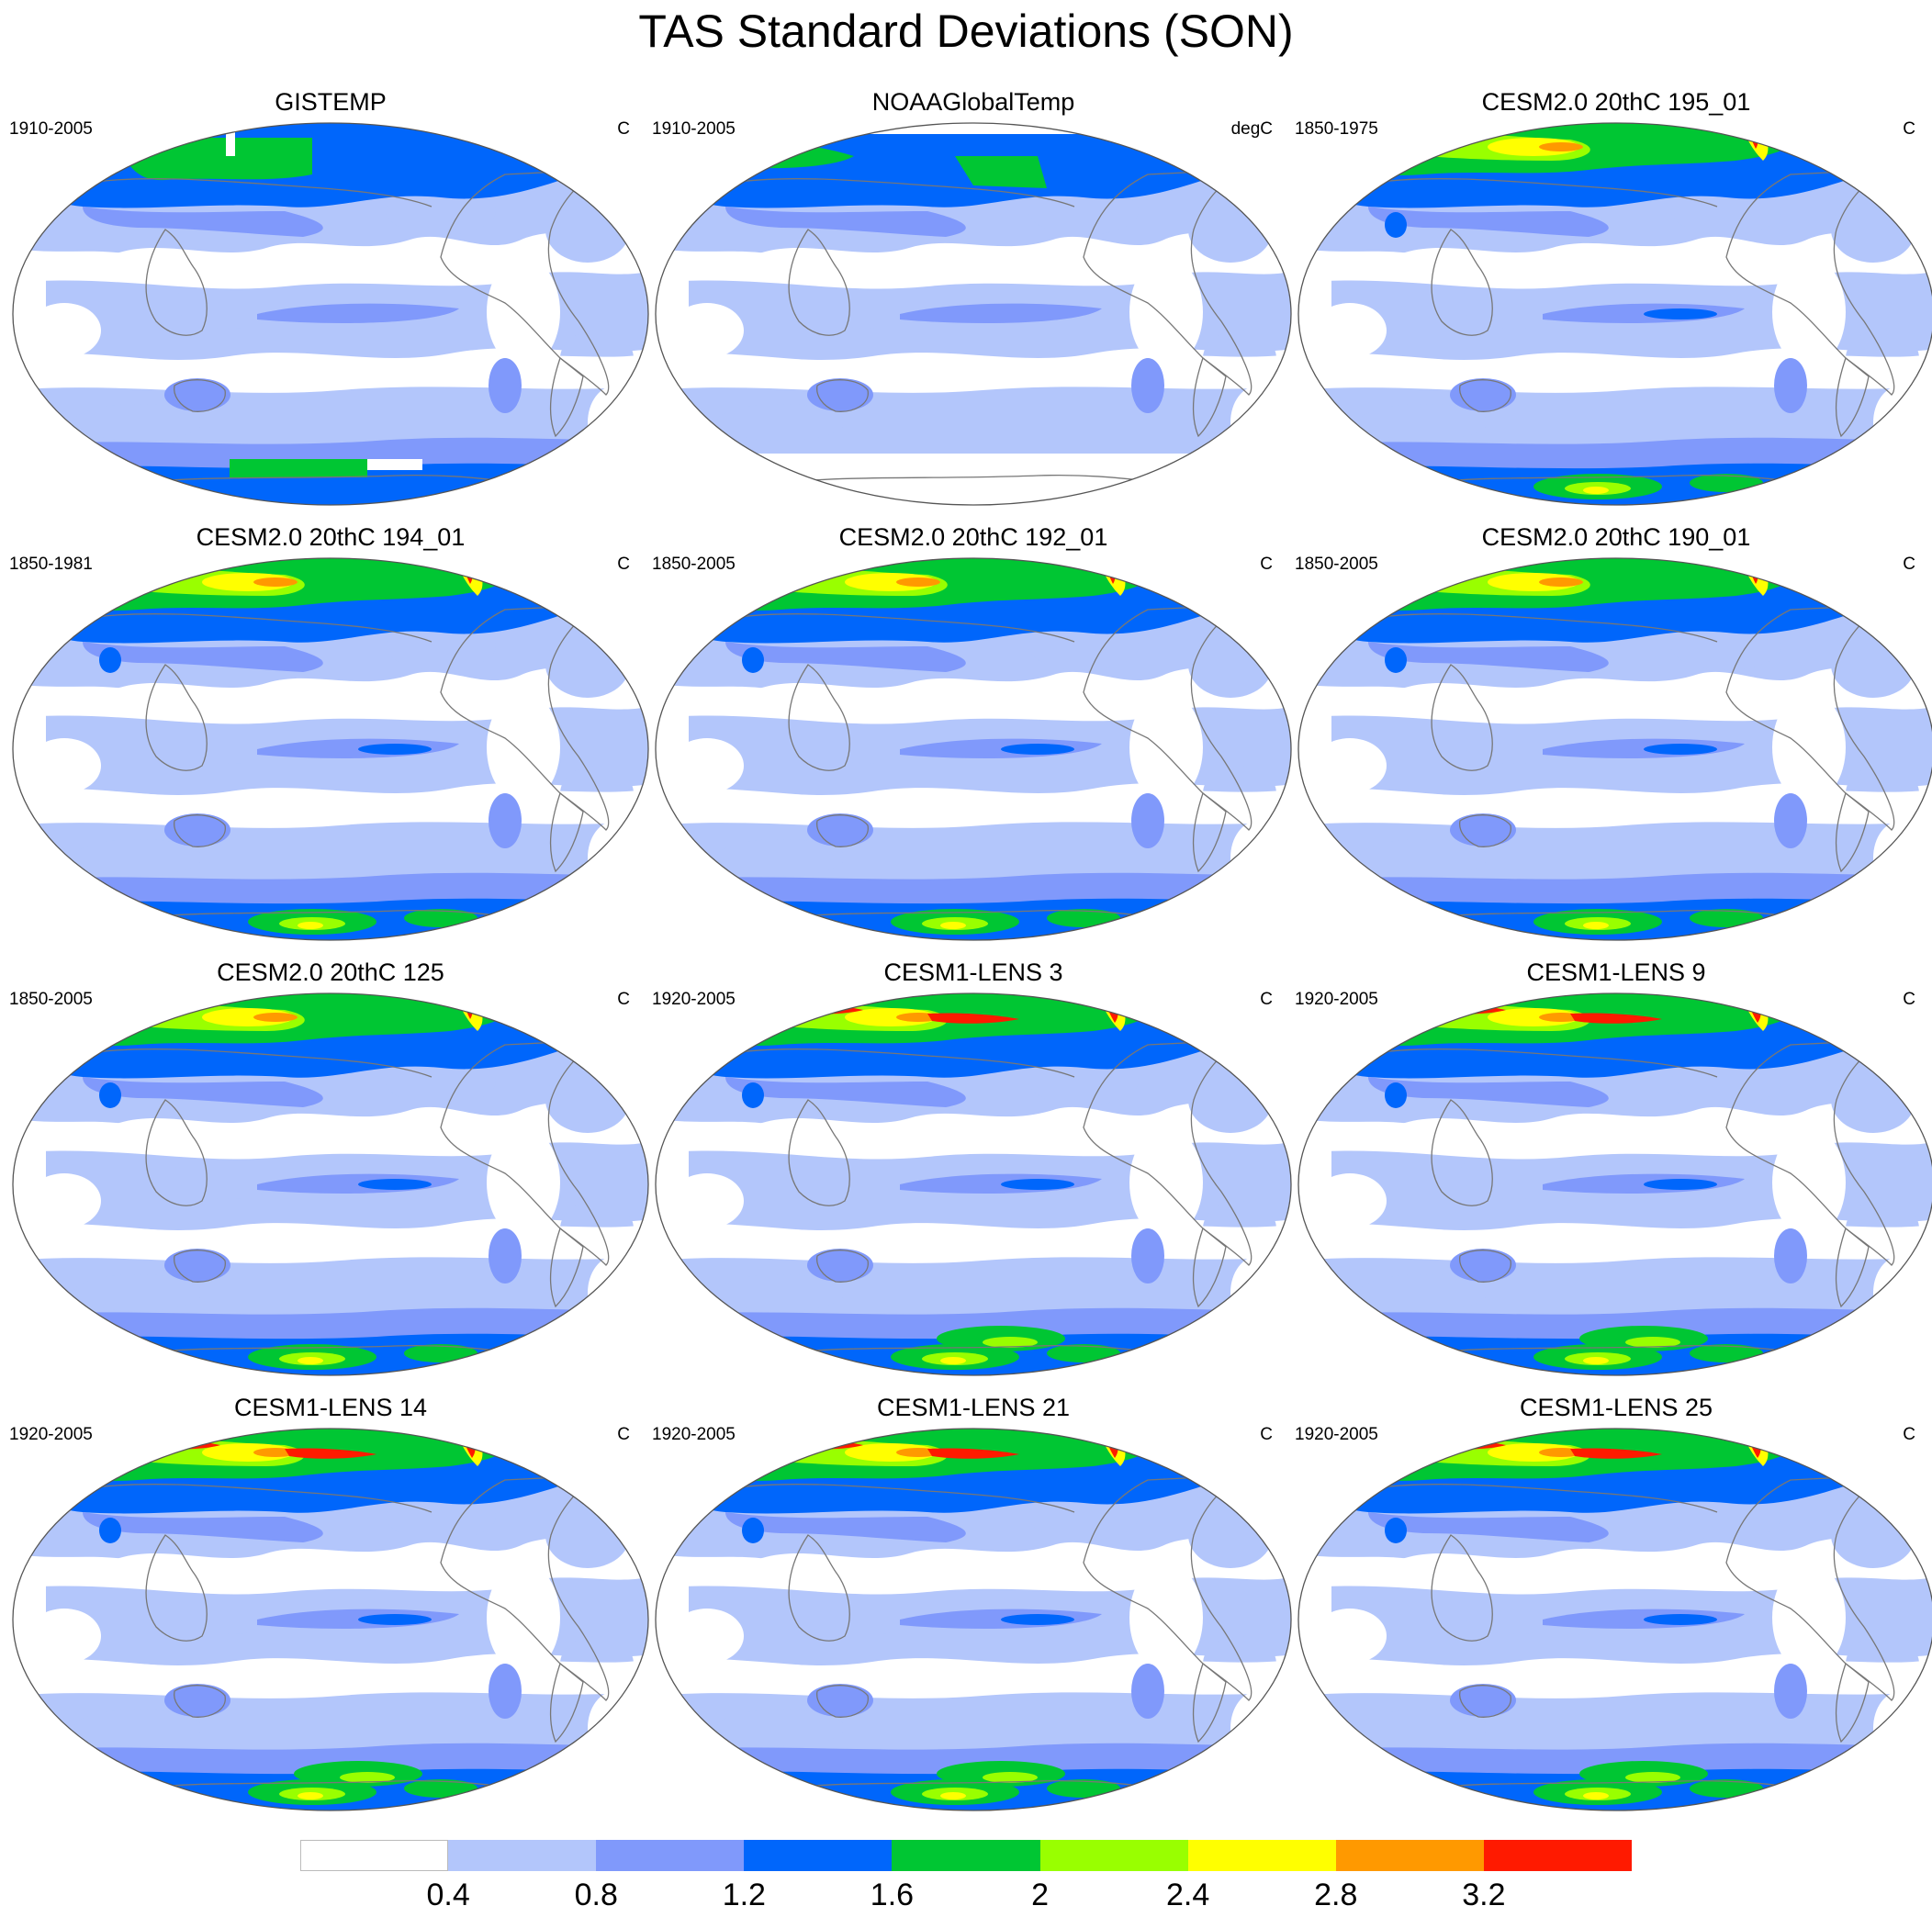  I want to click on north-band-medium, so click(203, 1092).